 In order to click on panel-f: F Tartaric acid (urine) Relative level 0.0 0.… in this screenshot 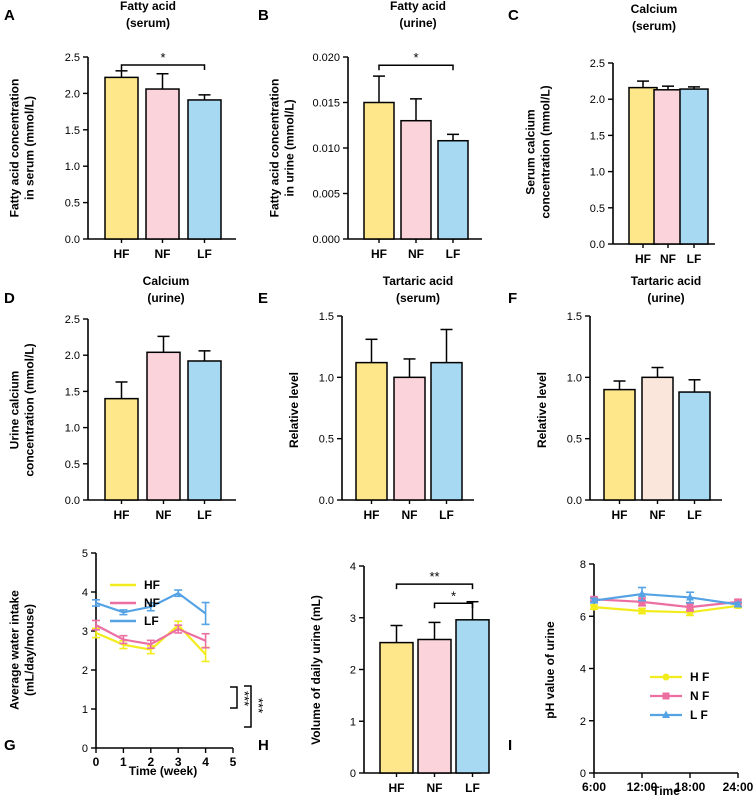, I will do `click(615, 398)`.